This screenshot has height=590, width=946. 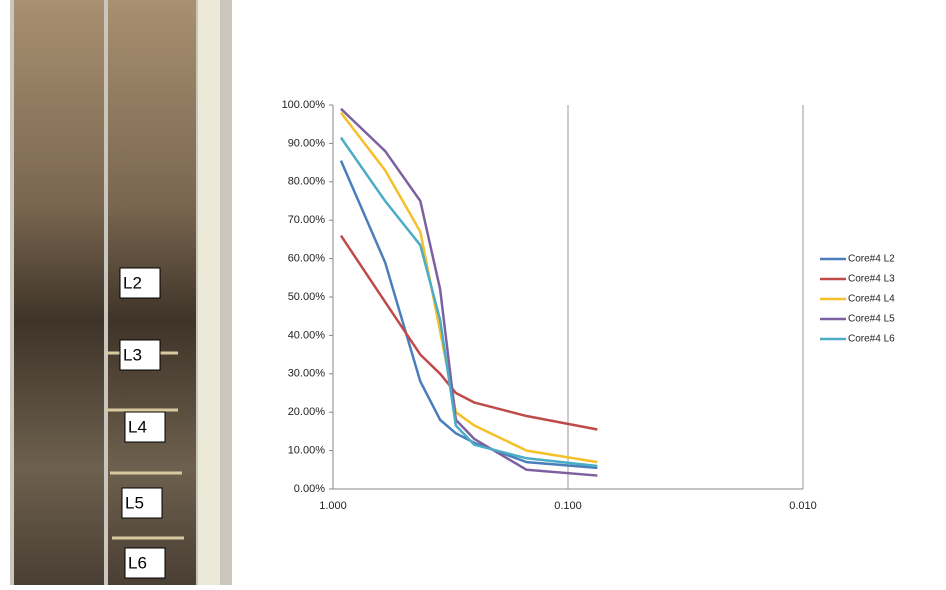 What do you see at coordinates (132, 354) in the screenshot?
I see `layer-label: L3` at bounding box center [132, 354].